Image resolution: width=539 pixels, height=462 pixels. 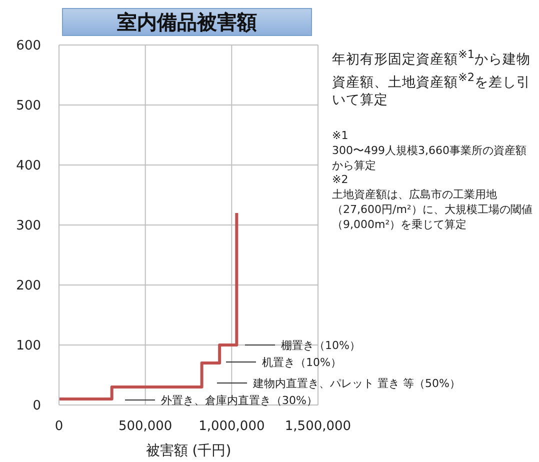 What do you see at coordinates (433, 209) in the screenshot?
I see `text: 土地資産額は、広島市の工業用地（27,600円/m²）に、大規模工場の閾値（9,000m²）を乗じて算定` at bounding box center [433, 209].